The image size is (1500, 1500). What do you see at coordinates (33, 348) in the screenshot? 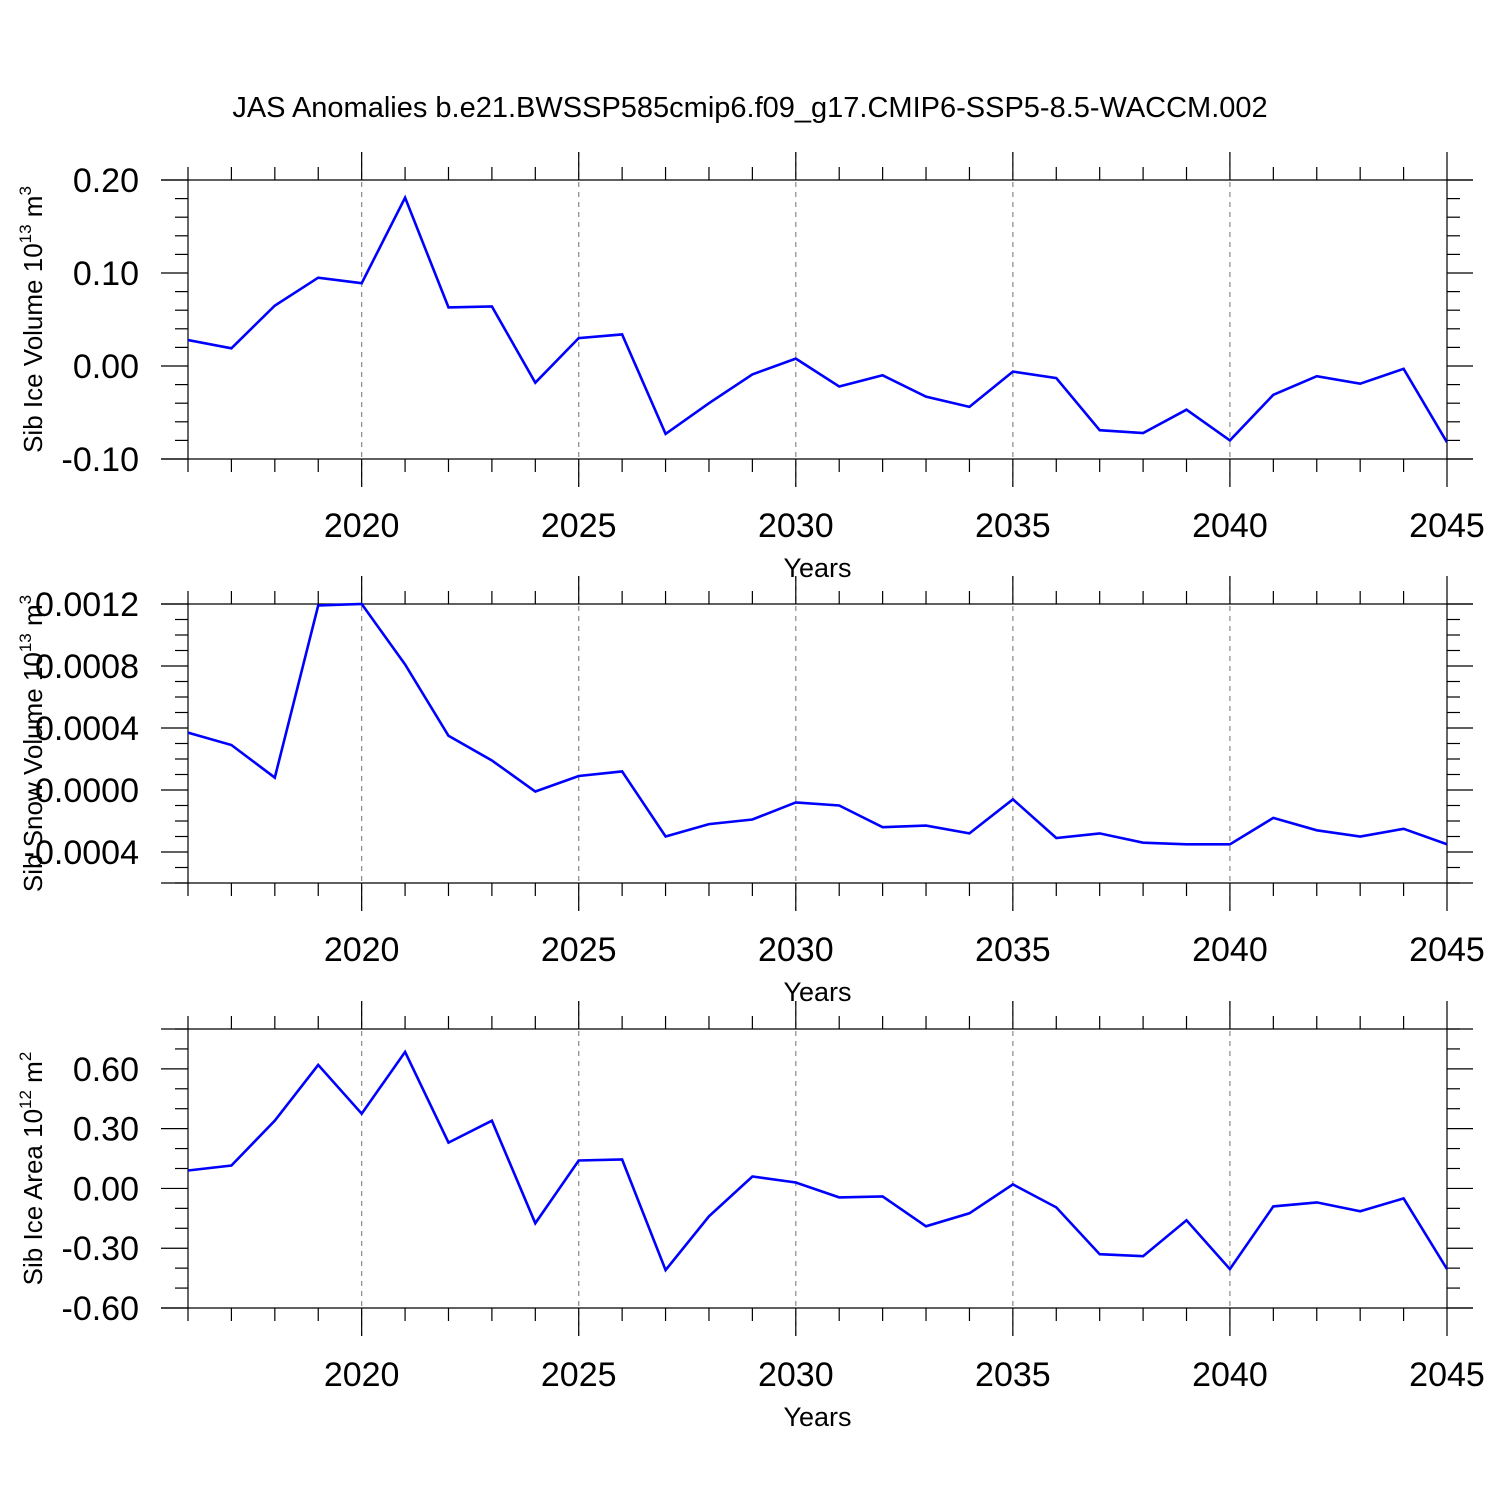
I see `y-axis-label-text: Sib Ice Volume 10` at bounding box center [33, 348].